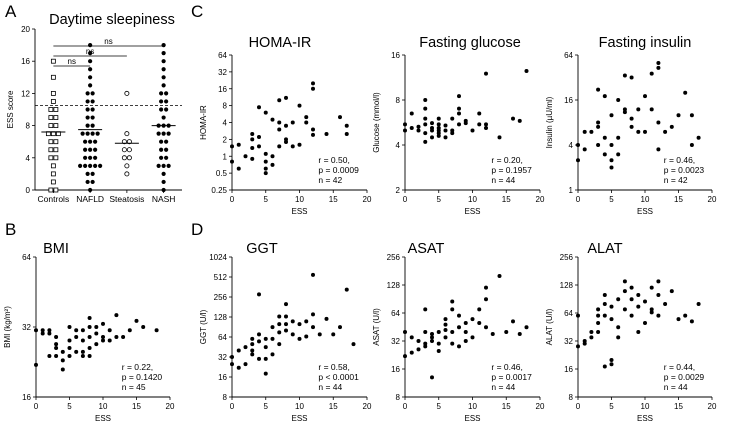 The height and width of the screenshot is (422, 750). I want to click on y-tick-label: 8, so click(28, 126).